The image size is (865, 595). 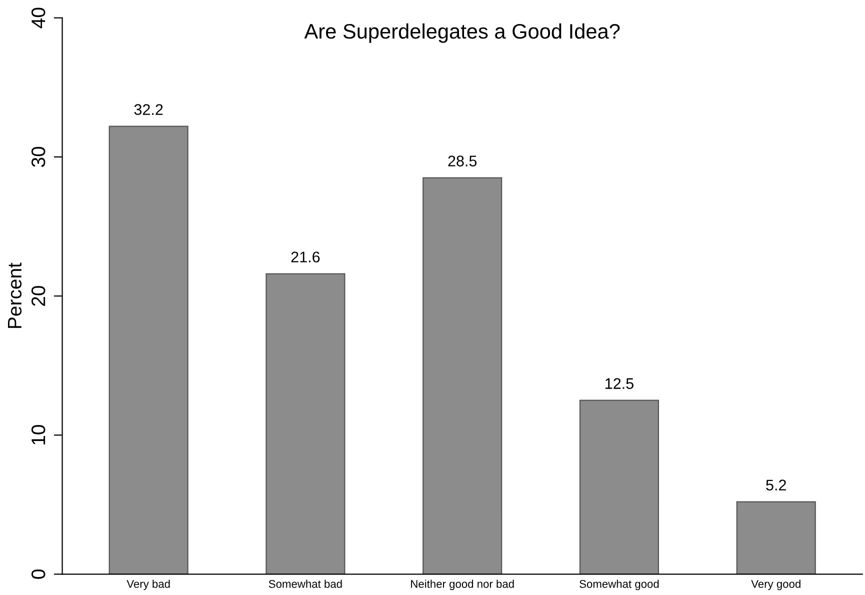 I want to click on data-label: 5.2, so click(x=776, y=485).